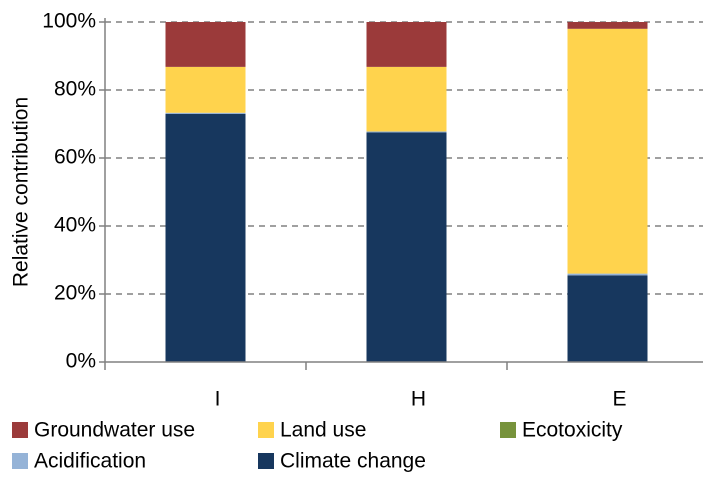 This screenshot has height=477, width=703. I want to click on y-tick-label: 20%, so click(75, 293).